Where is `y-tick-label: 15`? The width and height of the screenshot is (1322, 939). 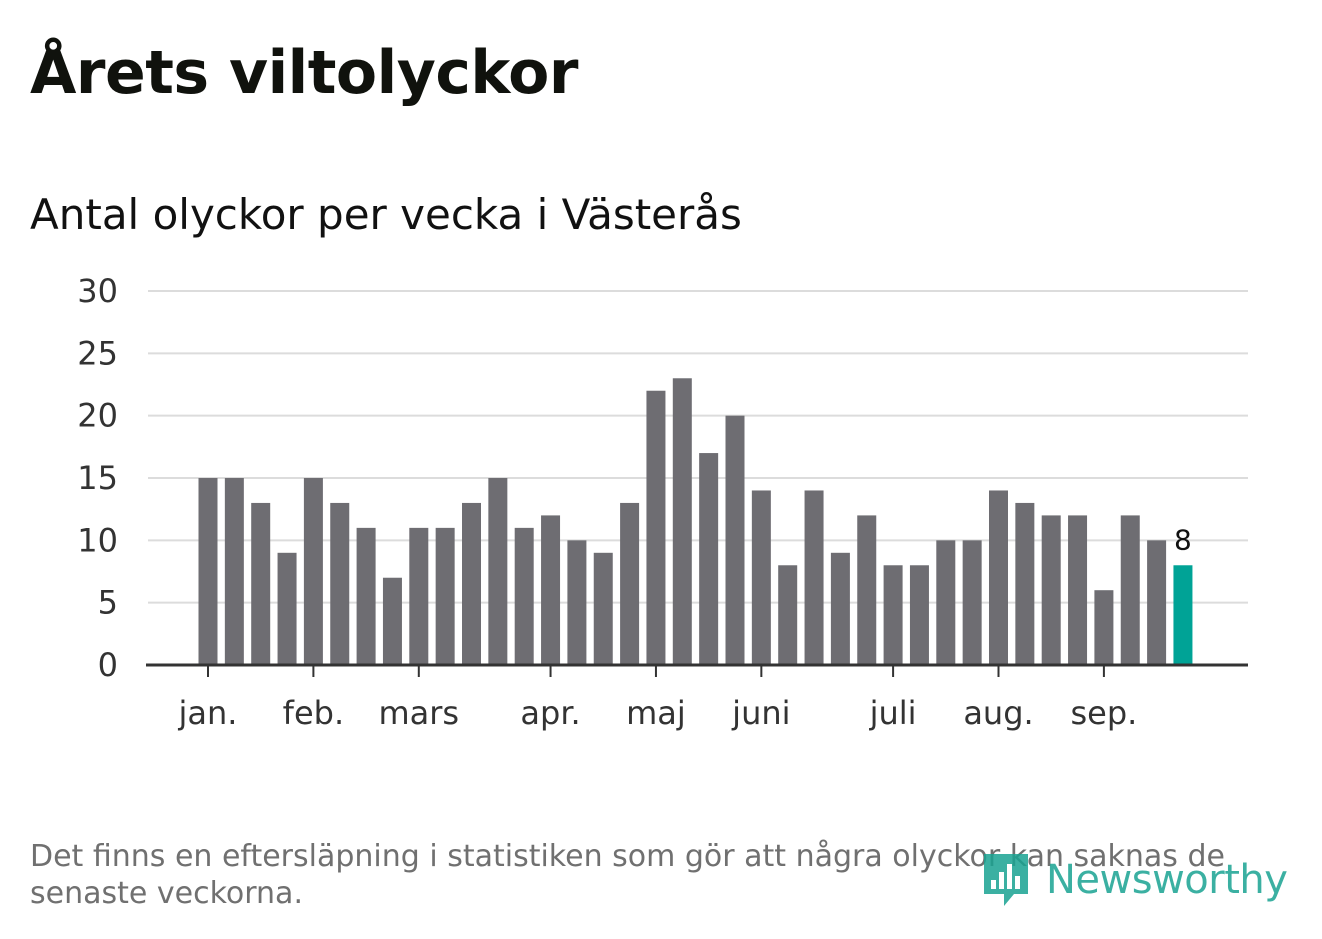
y-tick-label: 15 is located at coordinates (97, 478).